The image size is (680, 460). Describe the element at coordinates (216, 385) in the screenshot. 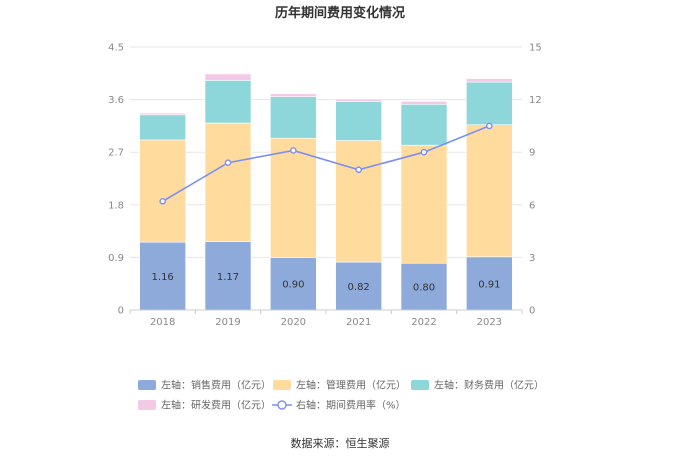

I see `legend-label: 左轴：销售费用（亿元）` at that location.